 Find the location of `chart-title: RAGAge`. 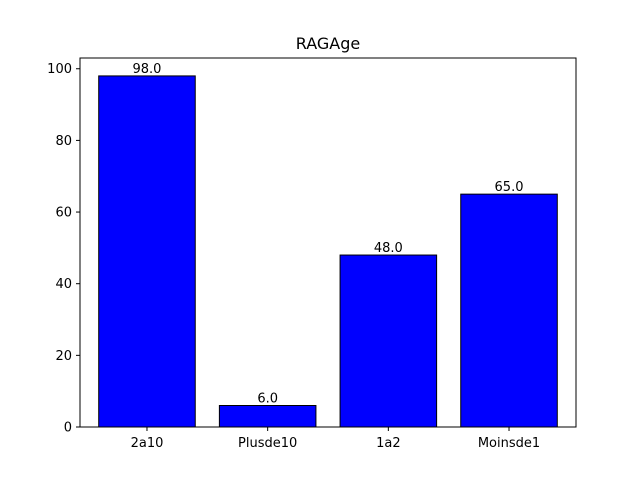

chart-title: RAGAge is located at coordinates (328, 43).